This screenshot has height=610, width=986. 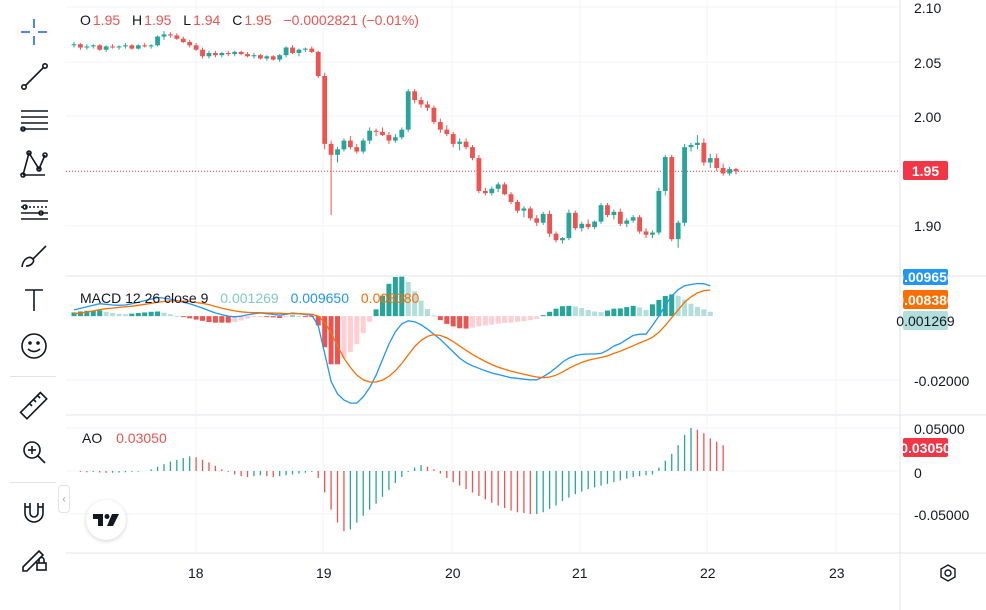 I want to click on high-value: 1.95, so click(x=158, y=20).